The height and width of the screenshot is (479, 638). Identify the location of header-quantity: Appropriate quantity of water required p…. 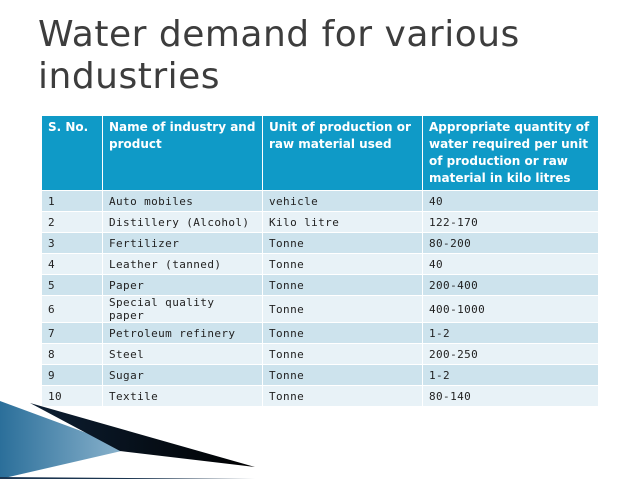
(510, 153).